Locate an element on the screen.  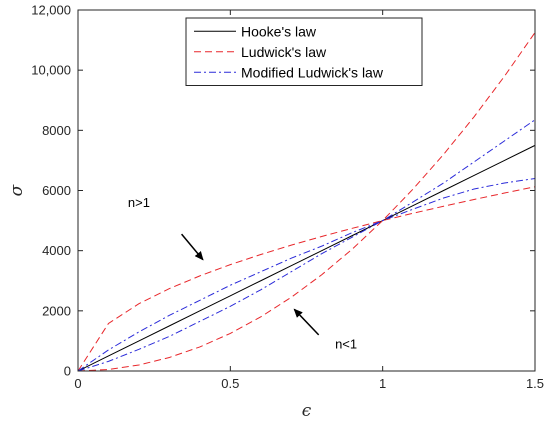
annotation-label-0: n>1 is located at coordinates (139, 202).